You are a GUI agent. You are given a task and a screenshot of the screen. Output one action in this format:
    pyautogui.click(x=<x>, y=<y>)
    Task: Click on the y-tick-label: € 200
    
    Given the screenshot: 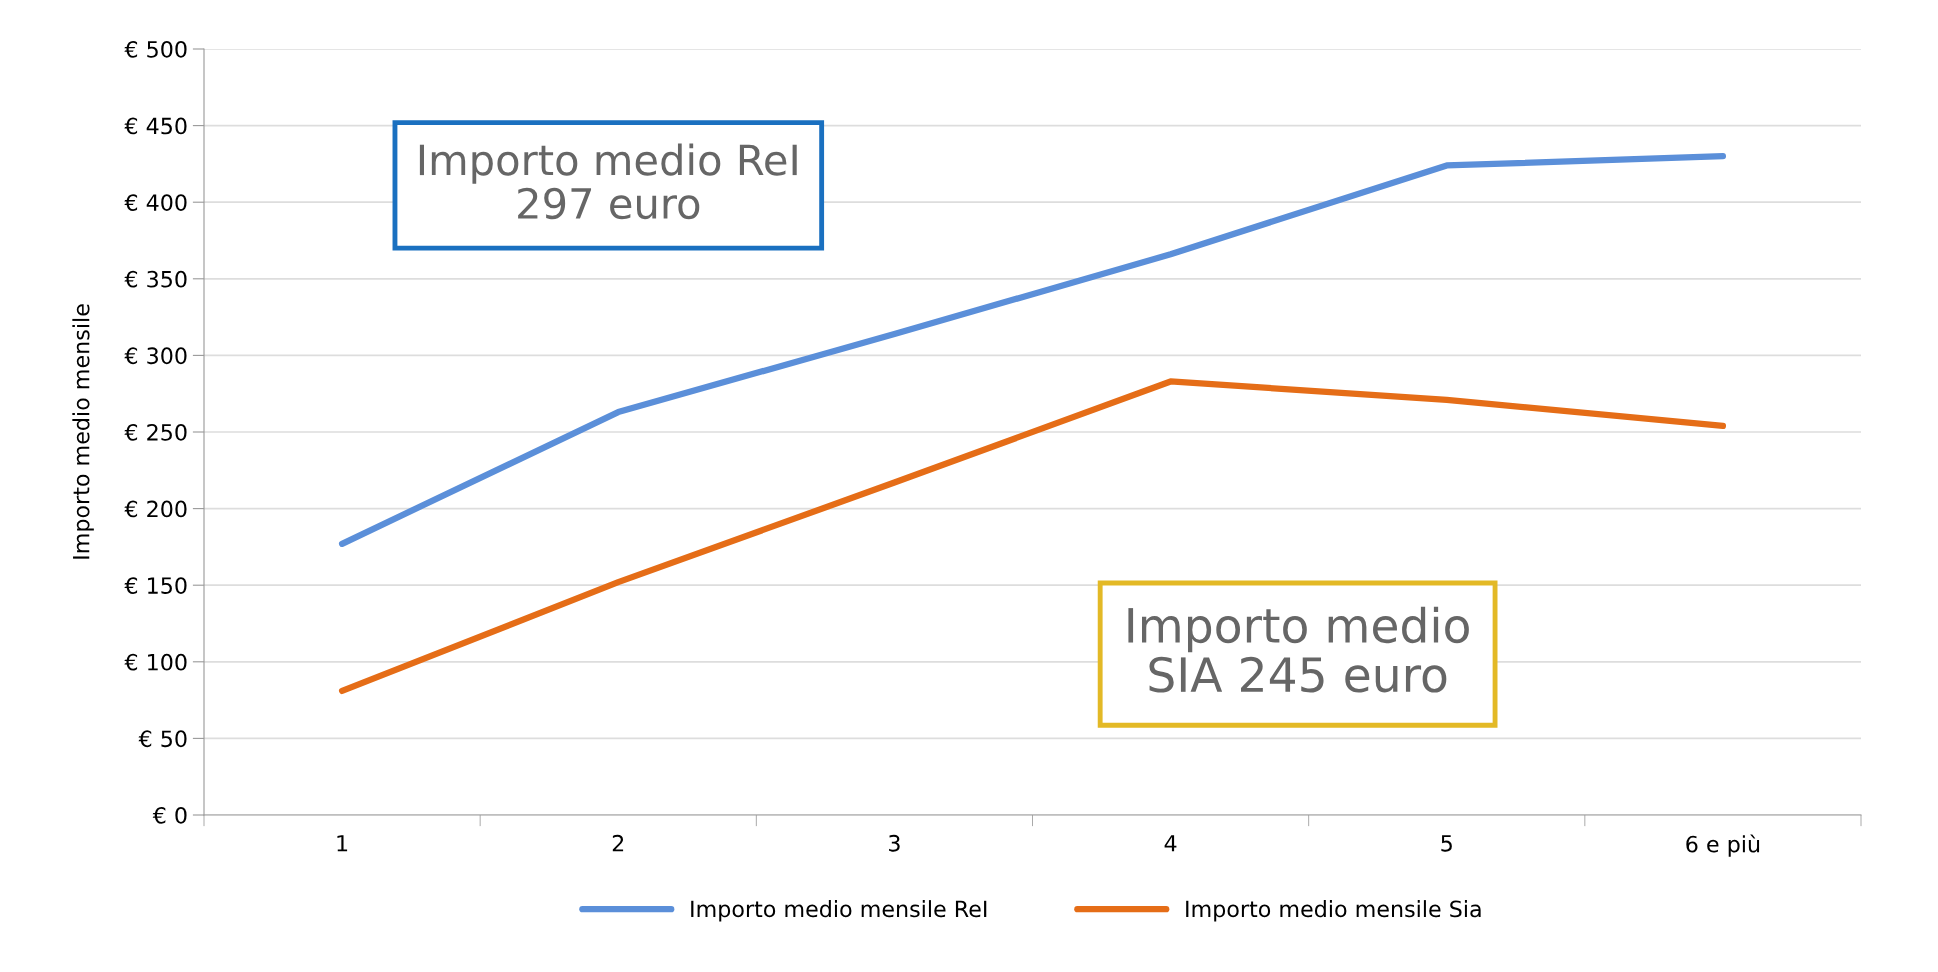 What is the action you would take?
    pyautogui.click(x=155, y=509)
    